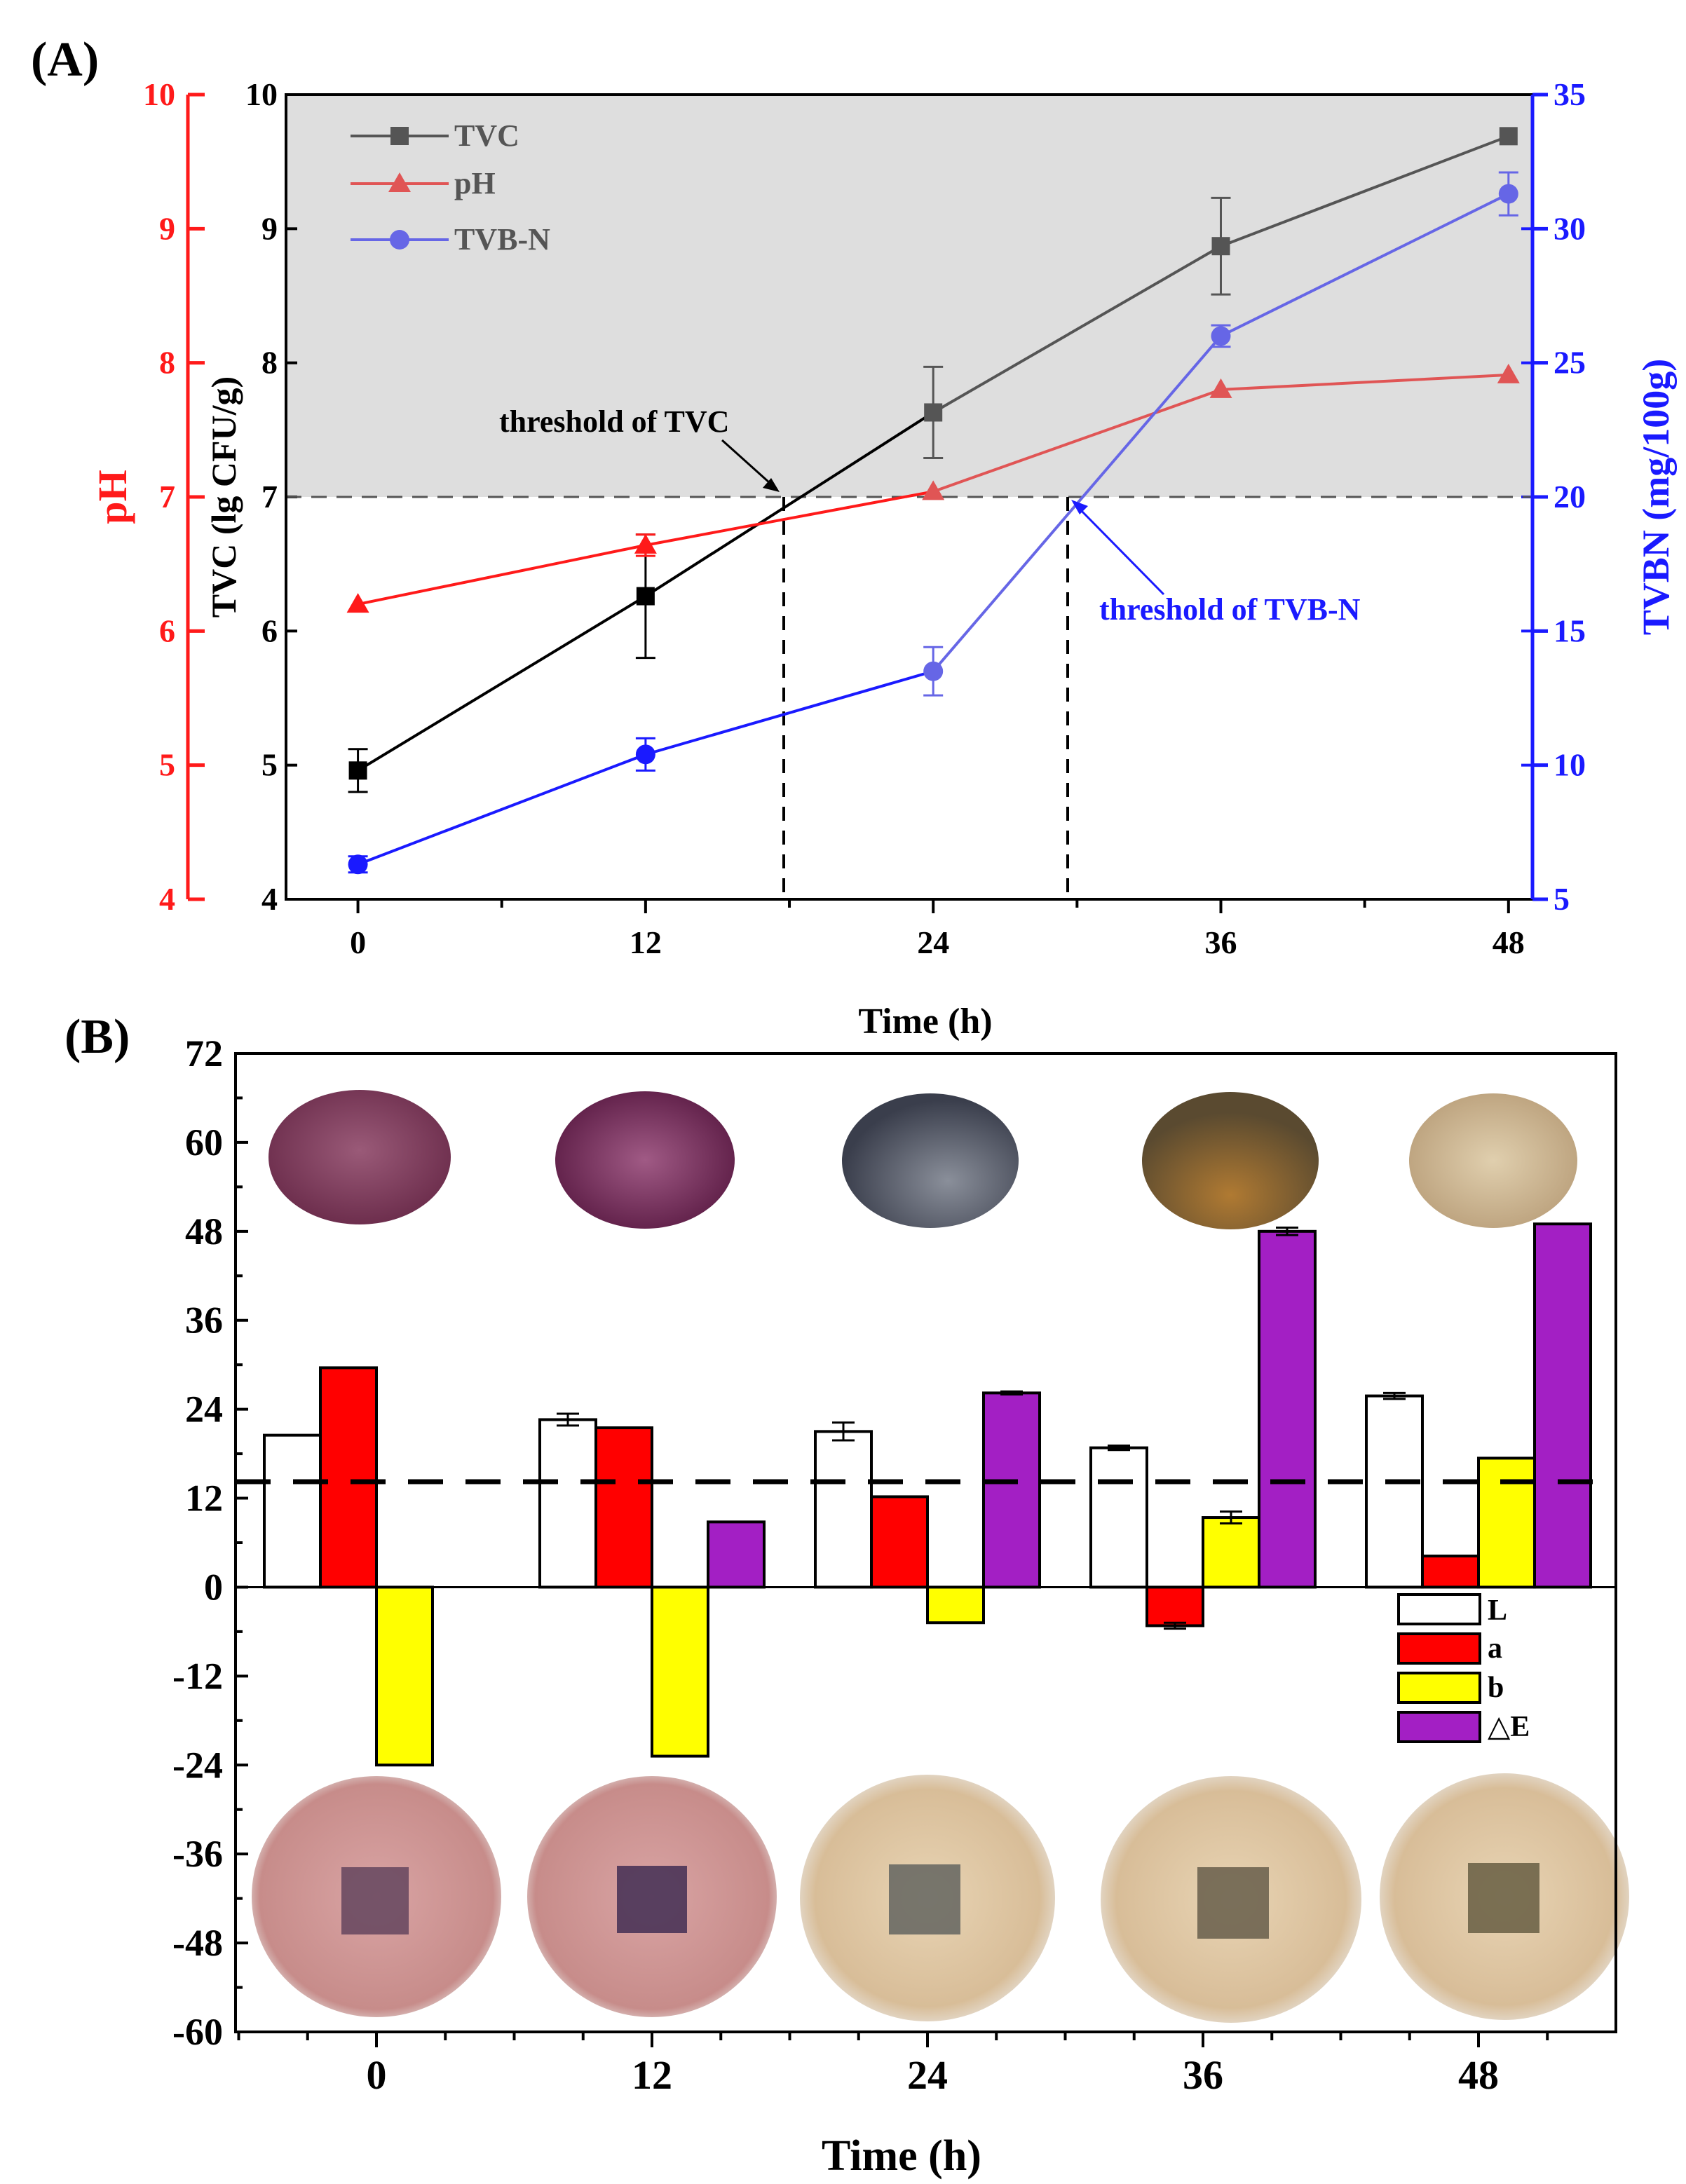 The height and width of the screenshot is (2184, 1686). I want to click on b-x-tick-label: 24, so click(928, 2075).